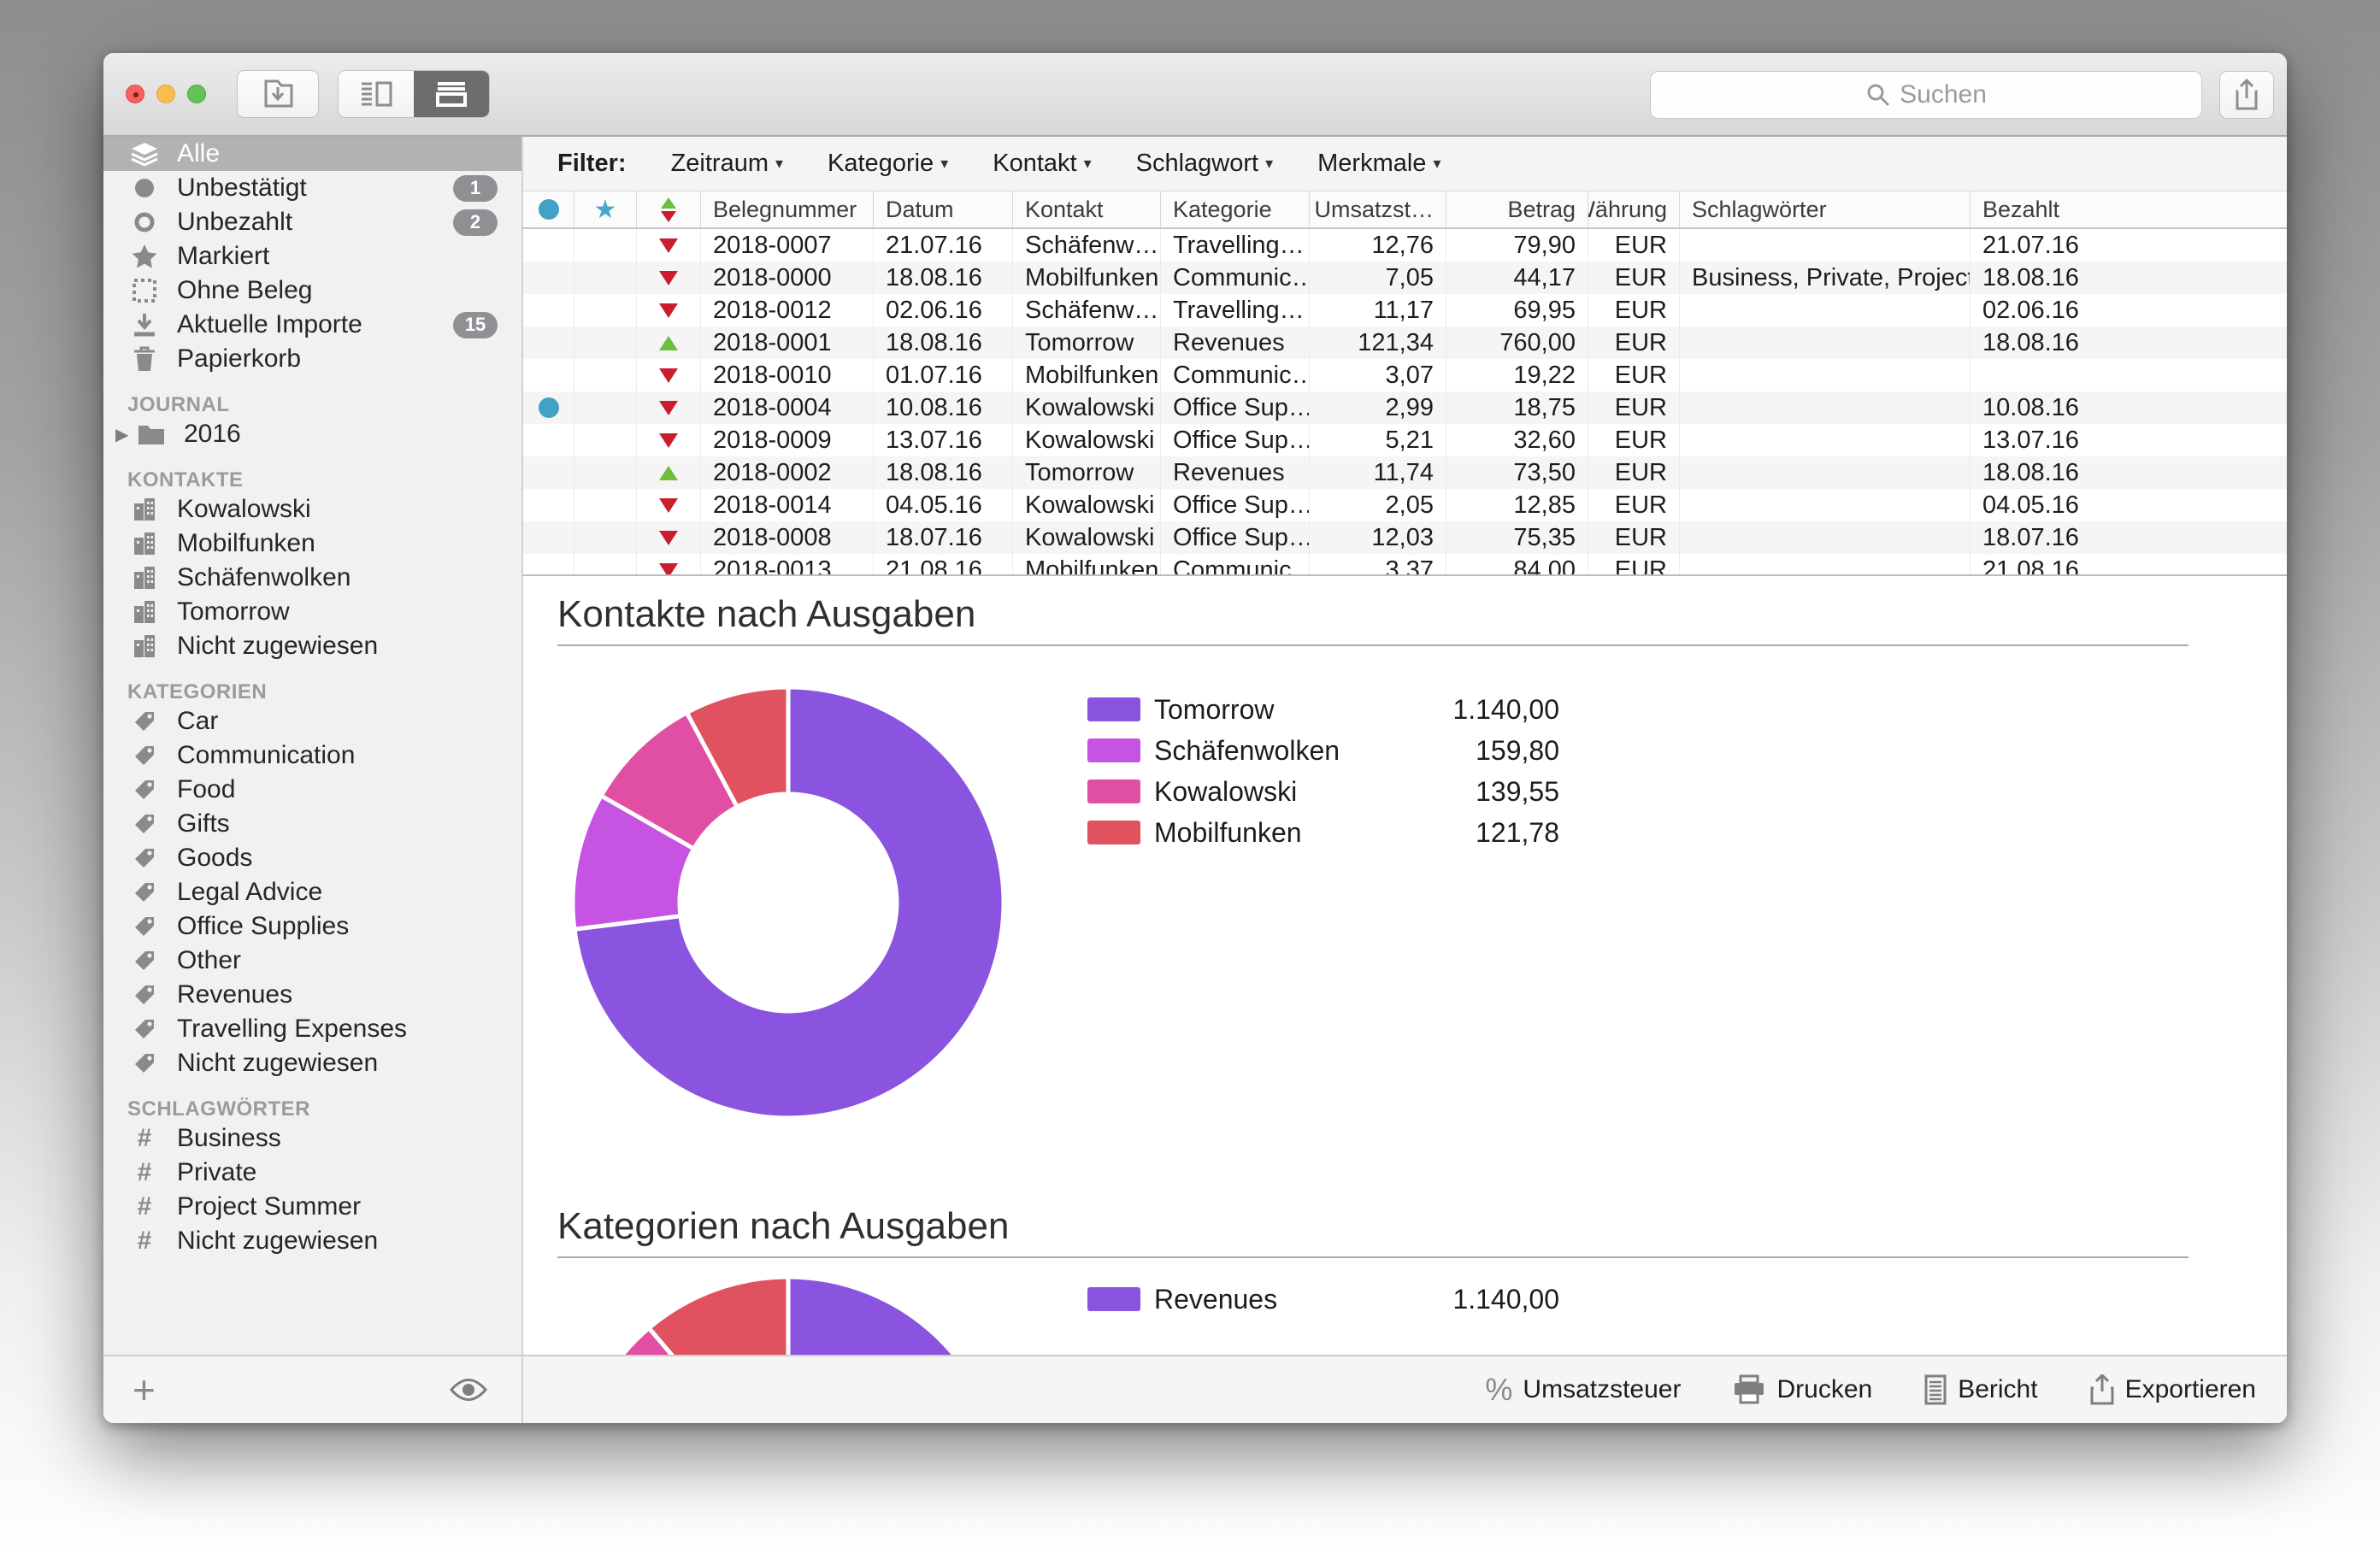 The image size is (2380, 1559). Describe the element at coordinates (549, 209) in the screenshot. I see `column-header-dot` at that location.